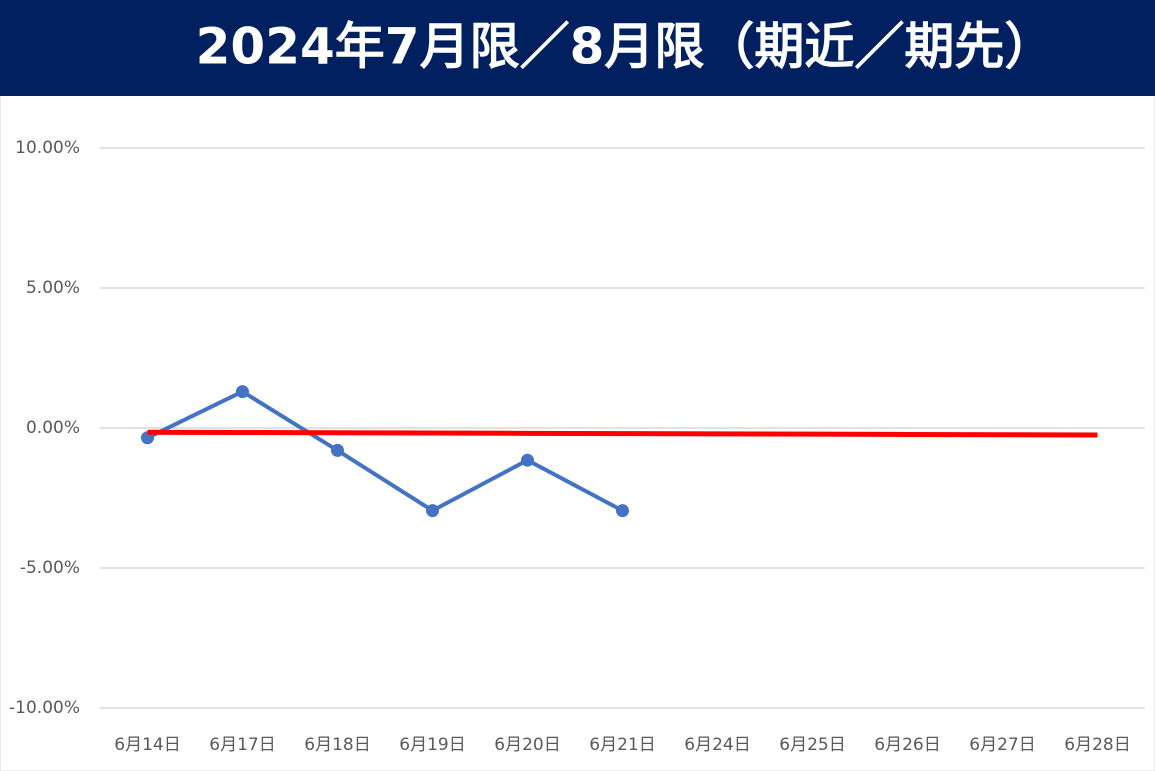 This screenshot has width=1155, height=771. I want to click on x-tick-label: 6月21日, so click(622, 745).